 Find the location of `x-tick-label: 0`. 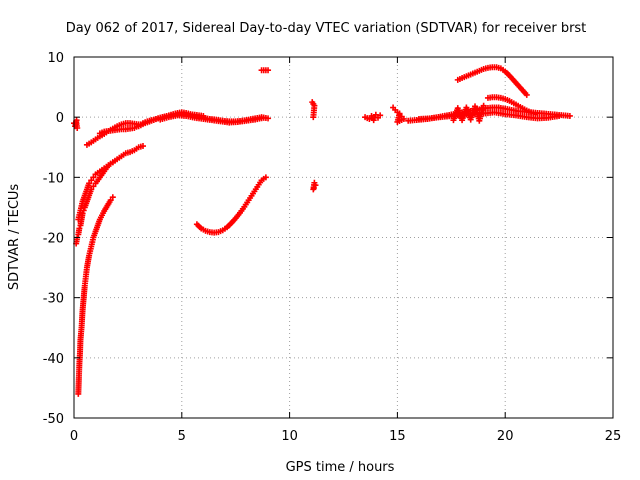

x-tick-label: 0 is located at coordinates (74, 436).